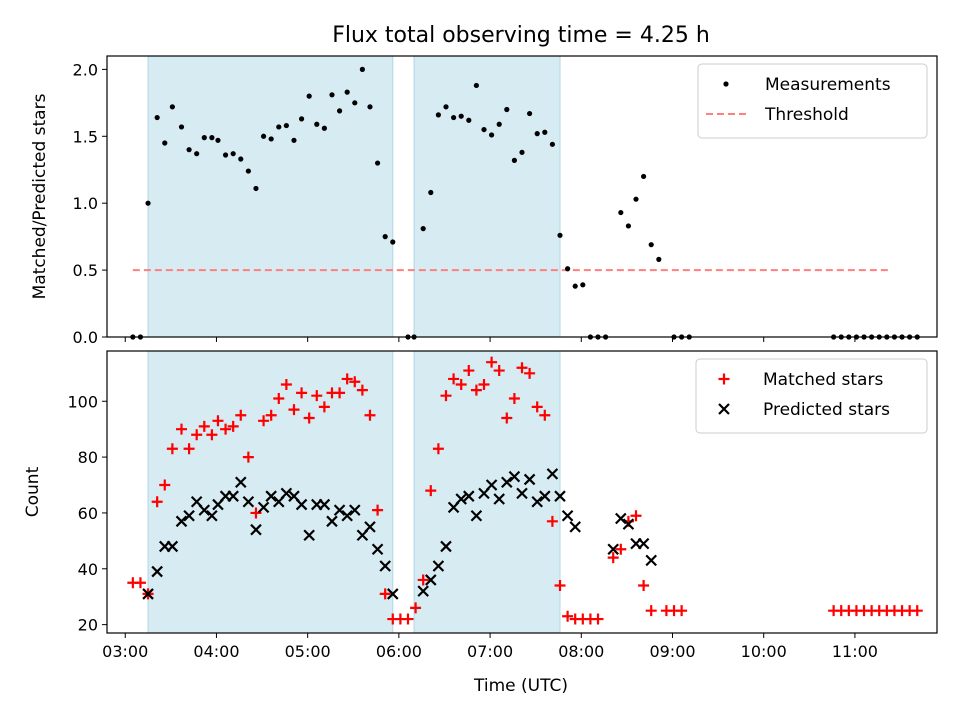 This screenshot has height=720, width=960. Describe the element at coordinates (88, 513) in the screenshot. I see `y-tick-label: 60` at that location.